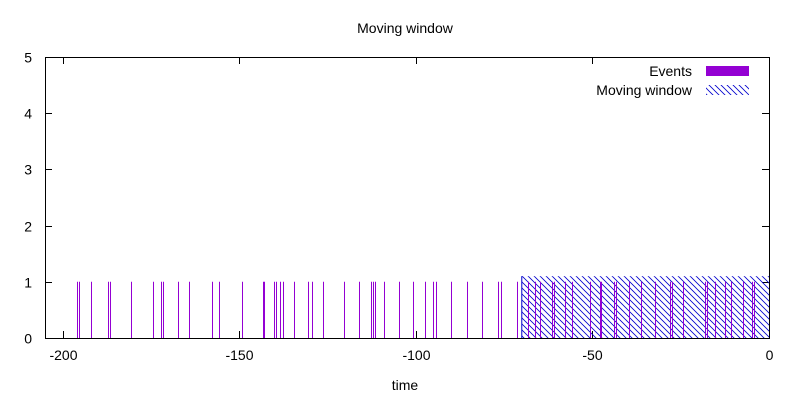  Describe the element at coordinates (727, 71) in the screenshot. I see `legend-swatch-events` at that location.